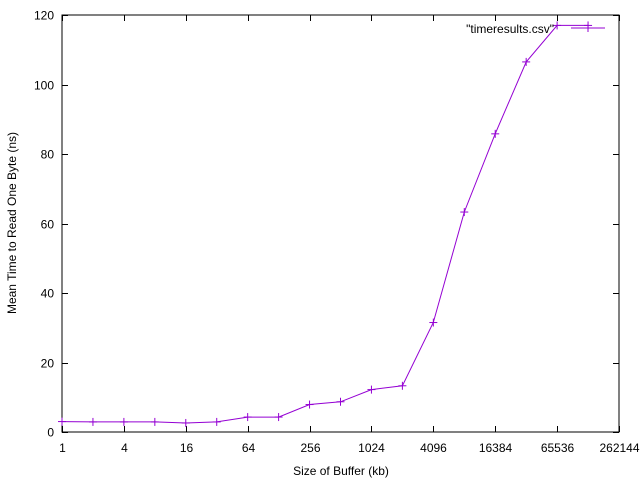 This screenshot has width=640, height=480. Describe the element at coordinates (48, 155) in the screenshot. I see `y-tick-label: 80` at that location.